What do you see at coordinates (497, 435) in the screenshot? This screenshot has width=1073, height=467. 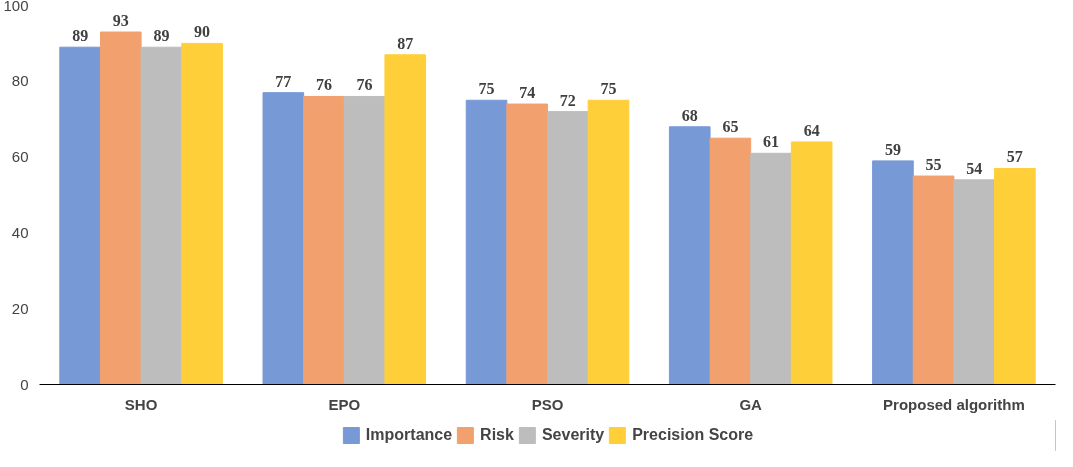 I see `legend-label: Risk` at bounding box center [497, 435].